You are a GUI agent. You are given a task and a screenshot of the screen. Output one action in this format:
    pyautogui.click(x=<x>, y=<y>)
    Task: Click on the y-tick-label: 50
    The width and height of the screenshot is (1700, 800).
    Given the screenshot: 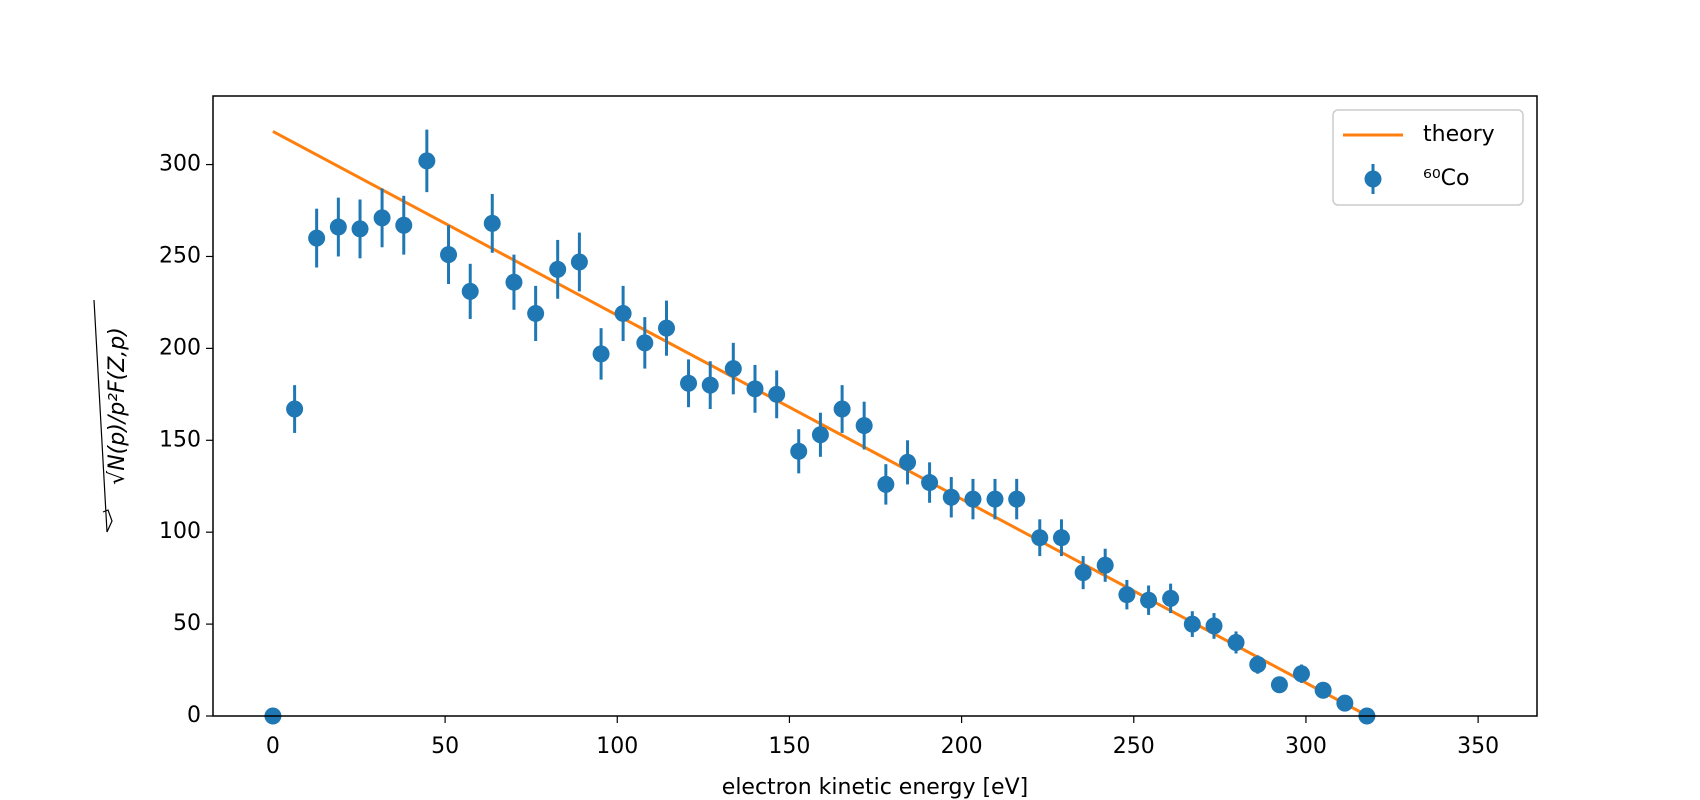 What is the action you would take?
    pyautogui.click(x=187, y=623)
    